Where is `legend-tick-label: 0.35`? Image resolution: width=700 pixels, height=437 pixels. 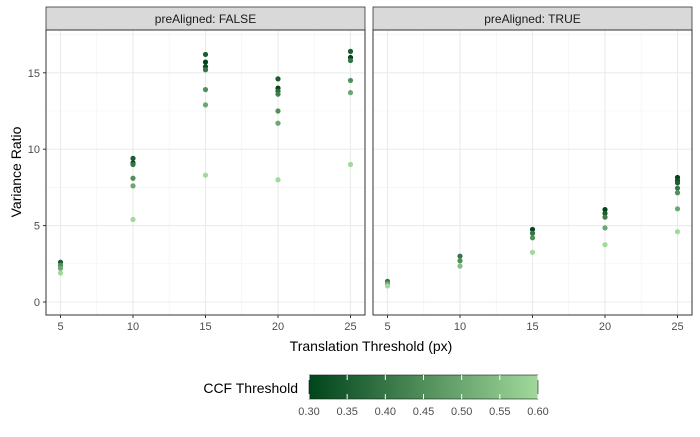
legend-tick-label: 0.35 is located at coordinates (346, 412).